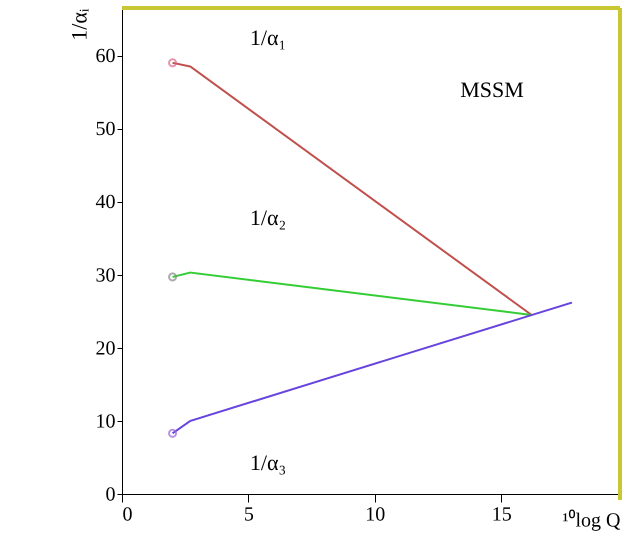 The height and width of the screenshot is (546, 629). What do you see at coordinates (106, 202) in the screenshot?
I see `y-tick-label: 40` at bounding box center [106, 202].